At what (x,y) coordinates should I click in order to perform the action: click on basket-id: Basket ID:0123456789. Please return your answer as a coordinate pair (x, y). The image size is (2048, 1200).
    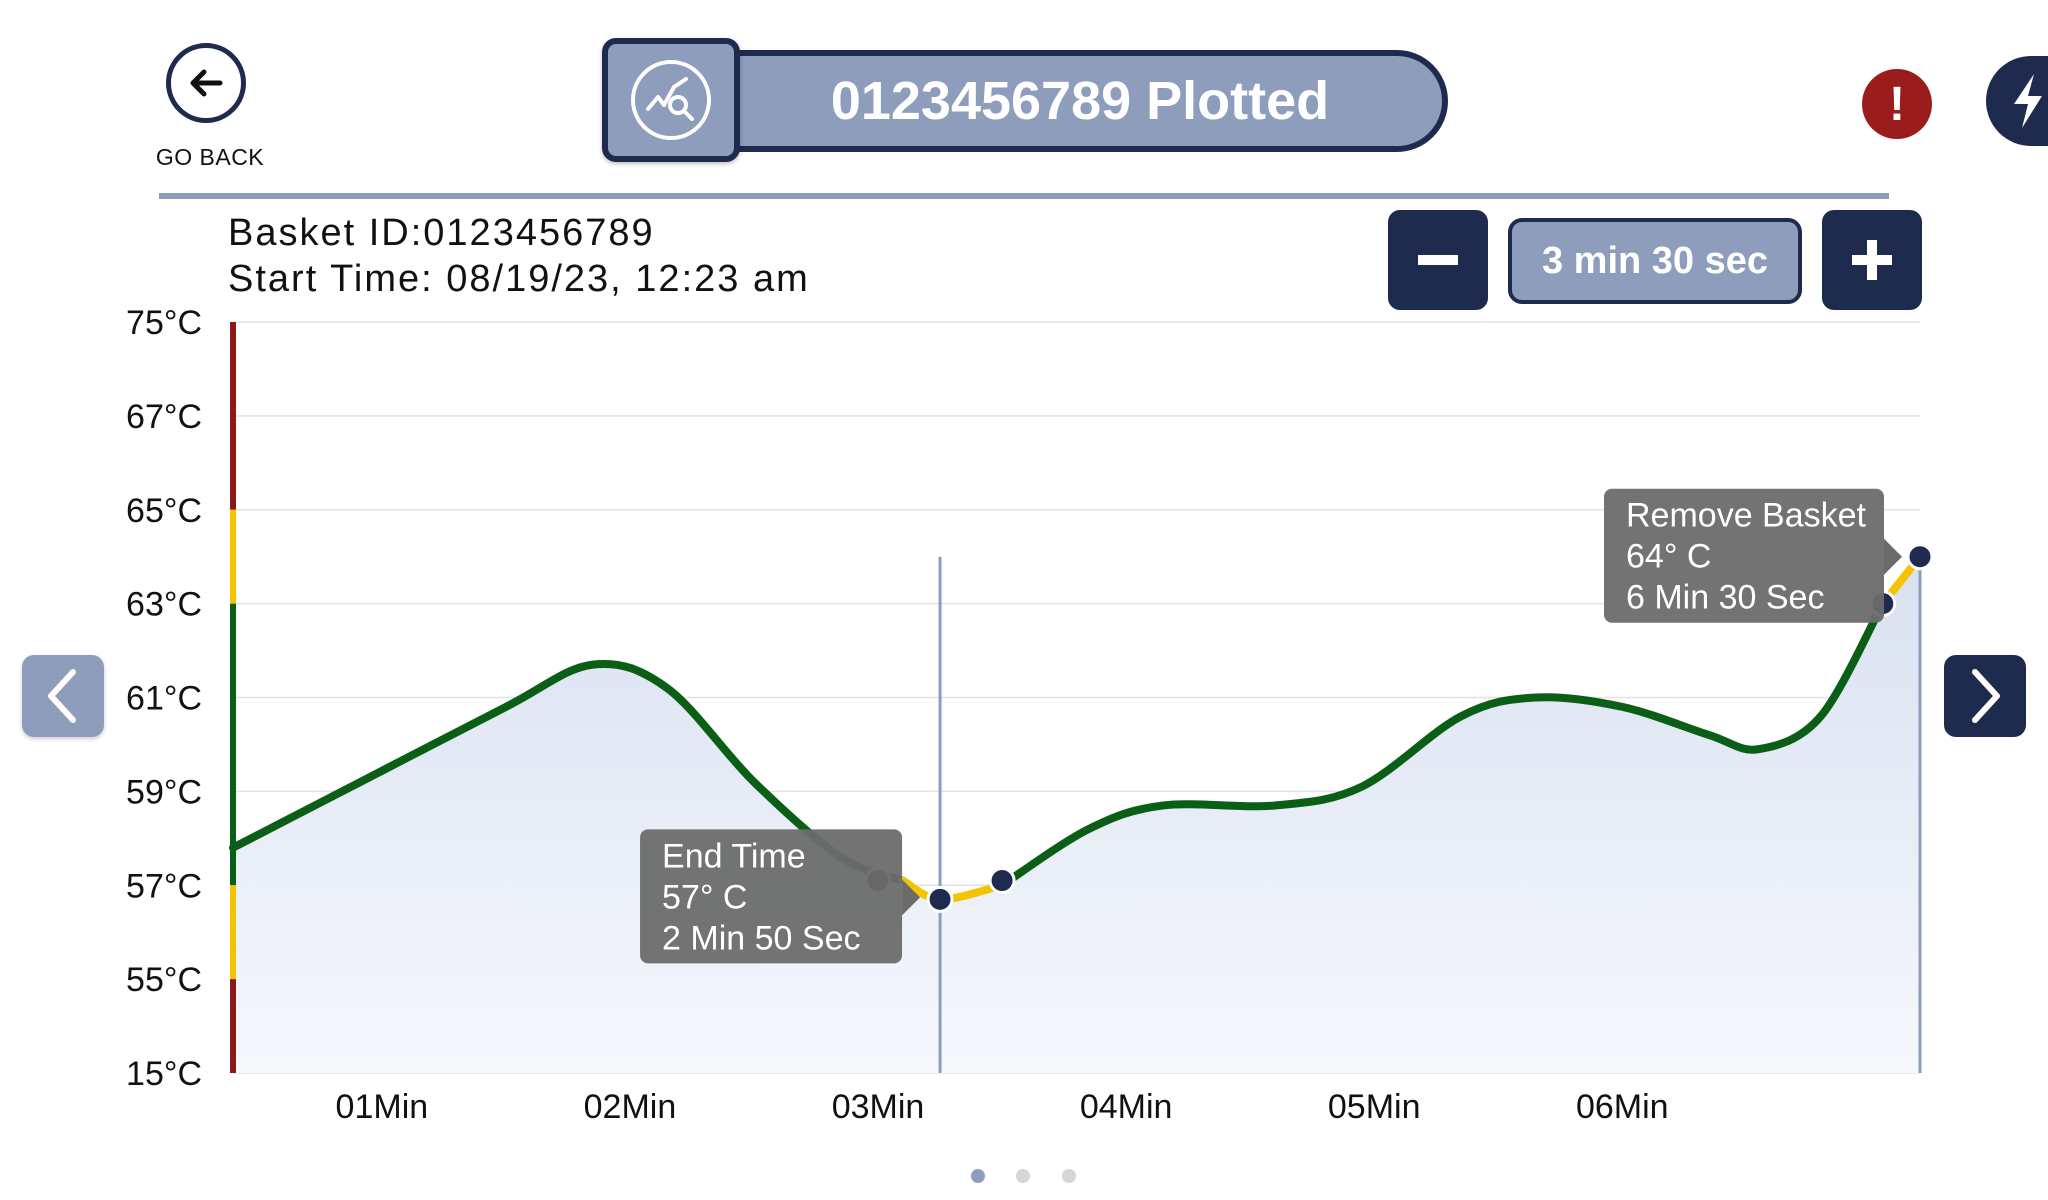
    Looking at the image, I should click on (441, 233).